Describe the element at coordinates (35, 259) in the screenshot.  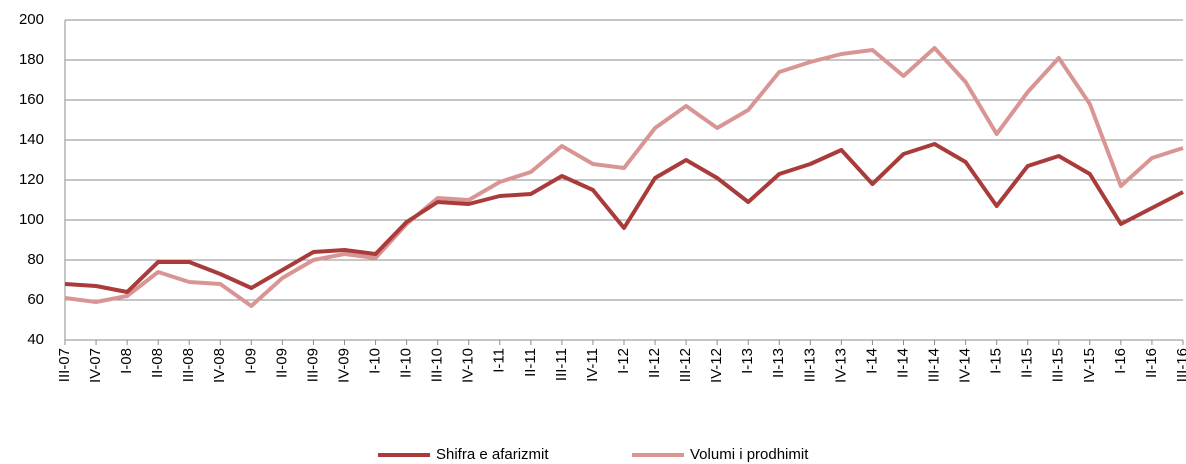
I see `y-tick-label: 80` at that location.